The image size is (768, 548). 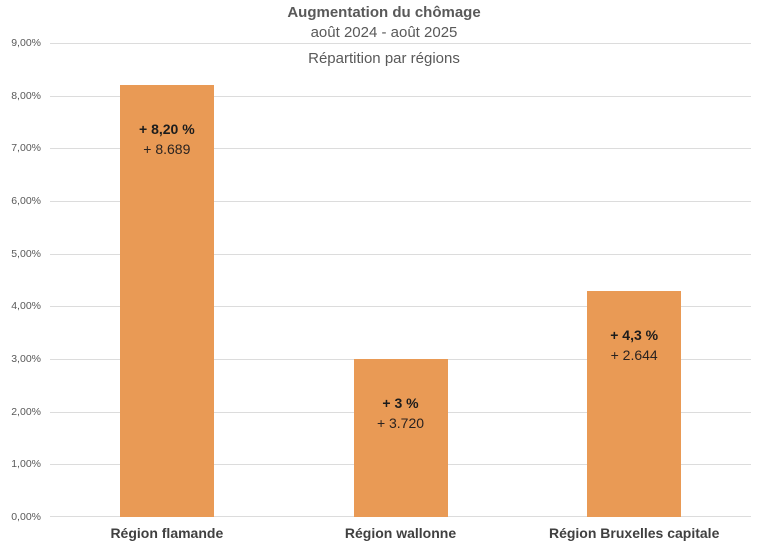 I want to click on y-axis-tick-label: 1,00%, so click(x=26, y=464).